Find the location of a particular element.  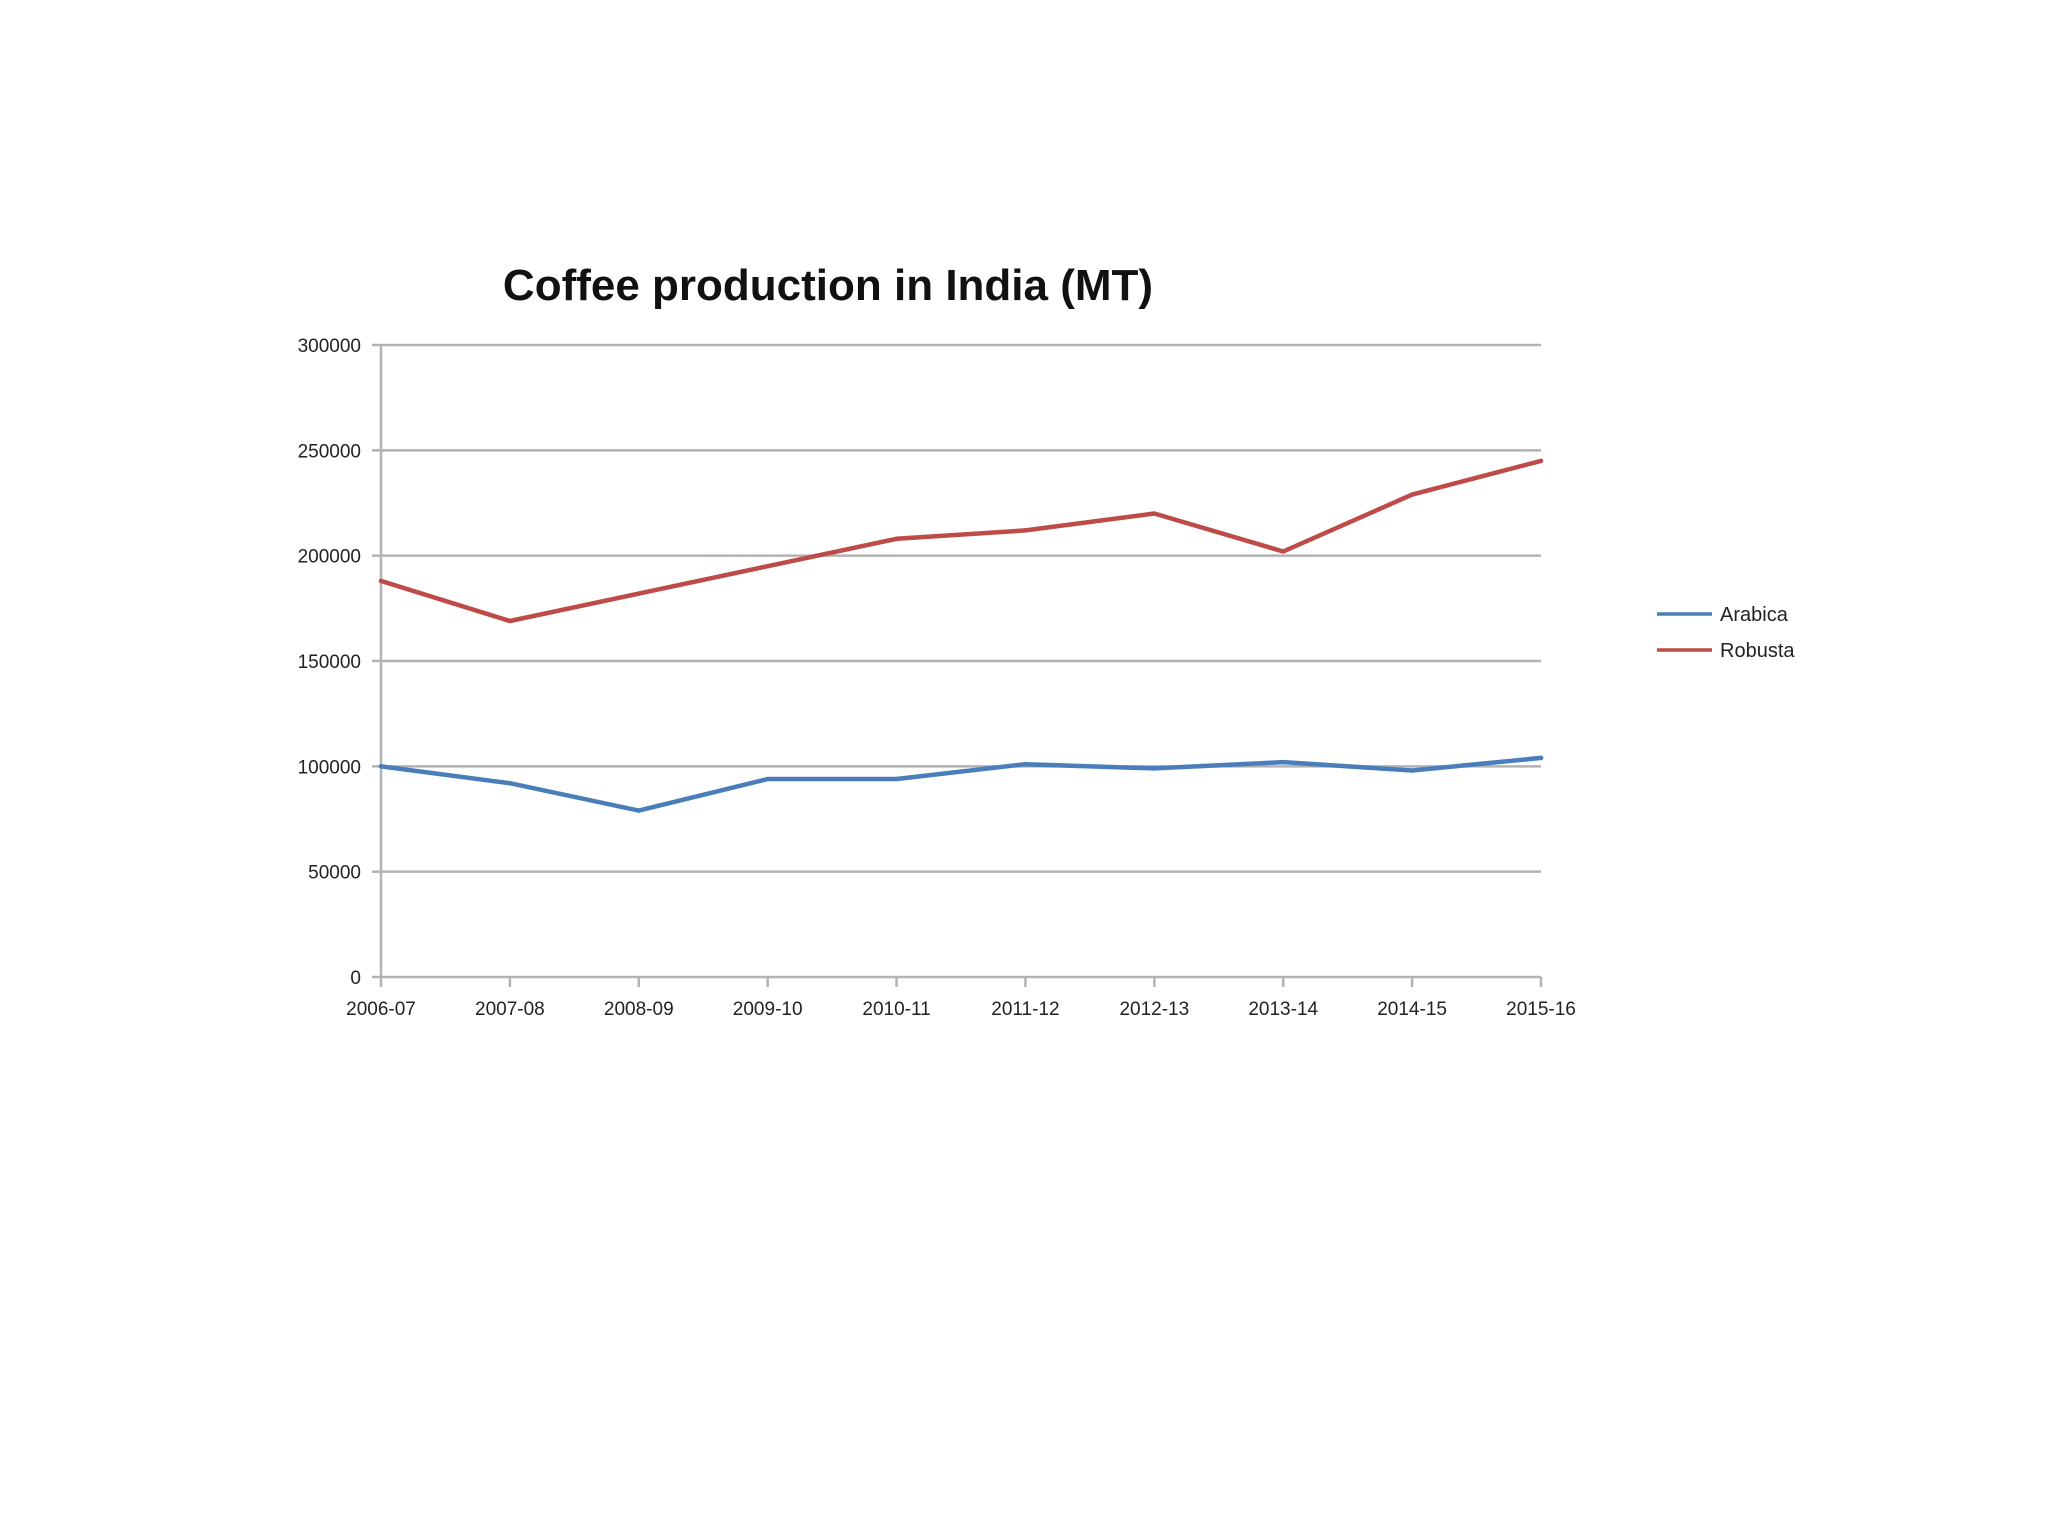

x-tick-label: 2010-11 is located at coordinates (896, 1009).